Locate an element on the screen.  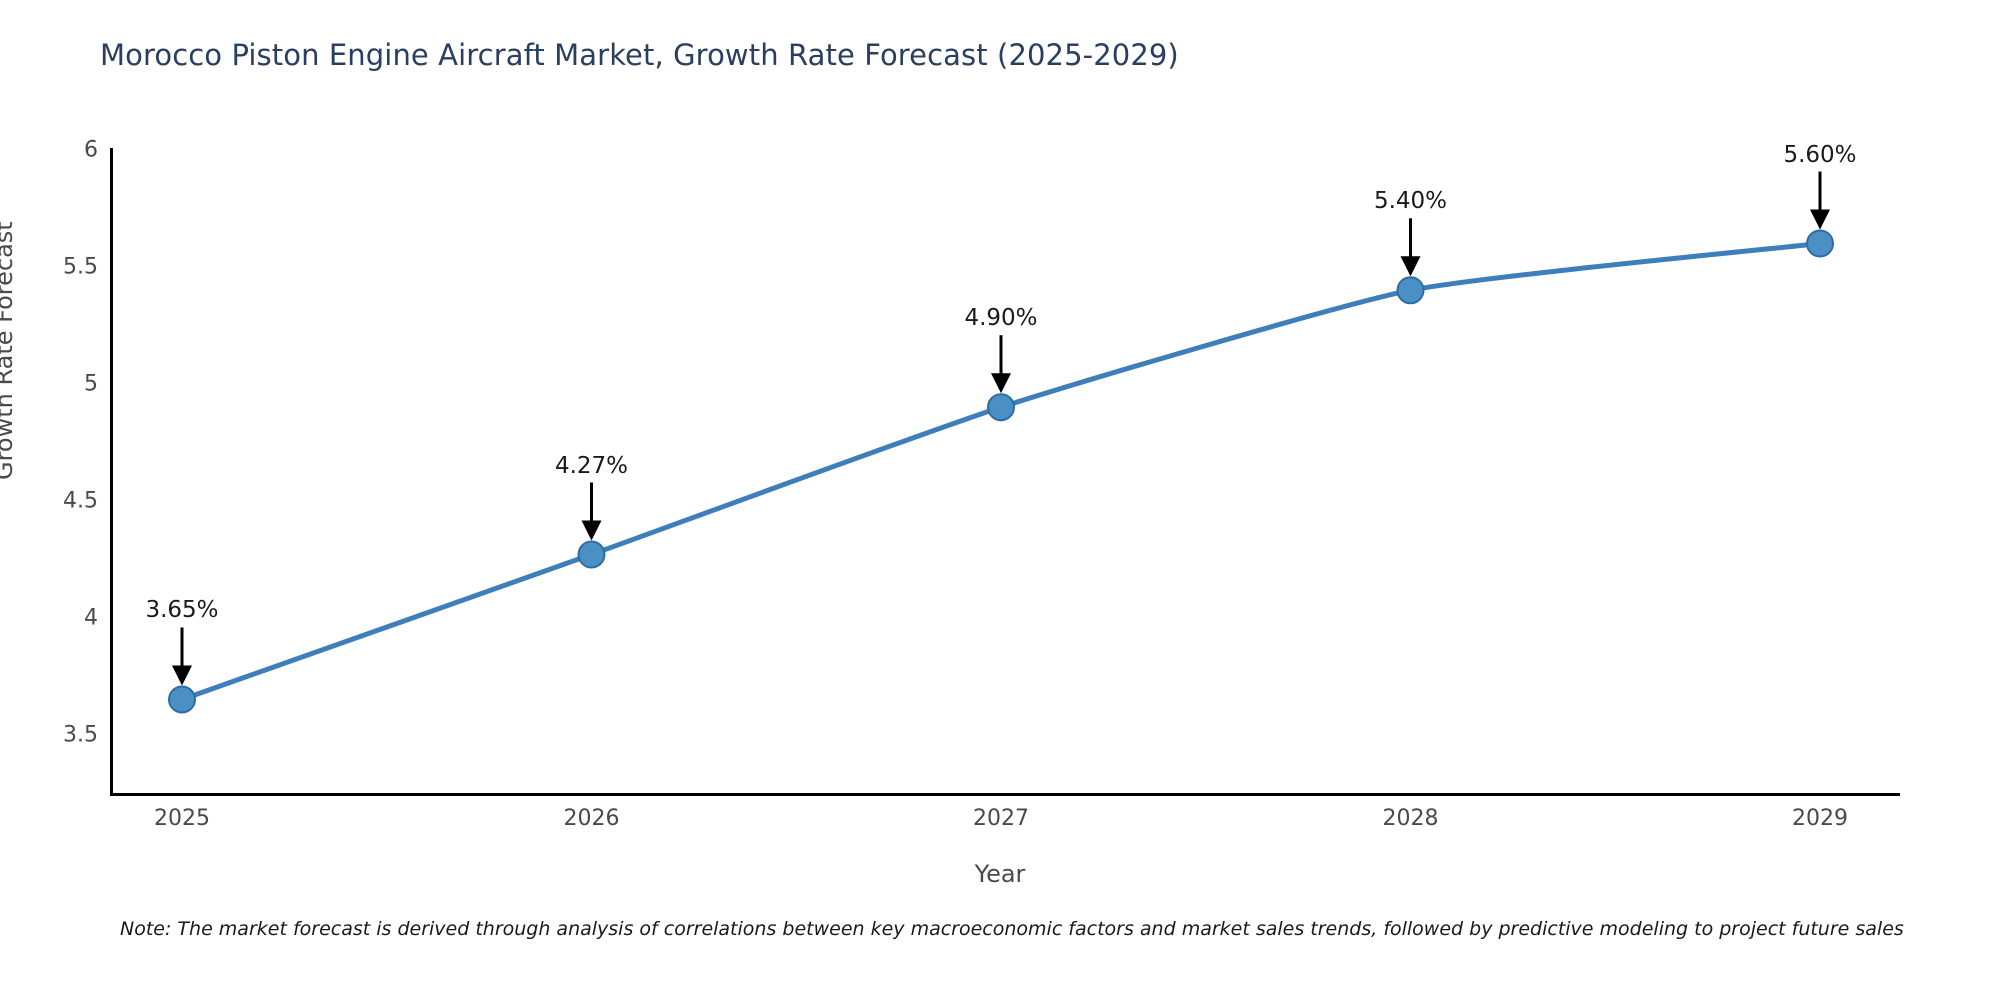
x-tick-label: 2027 is located at coordinates (1001, 818).